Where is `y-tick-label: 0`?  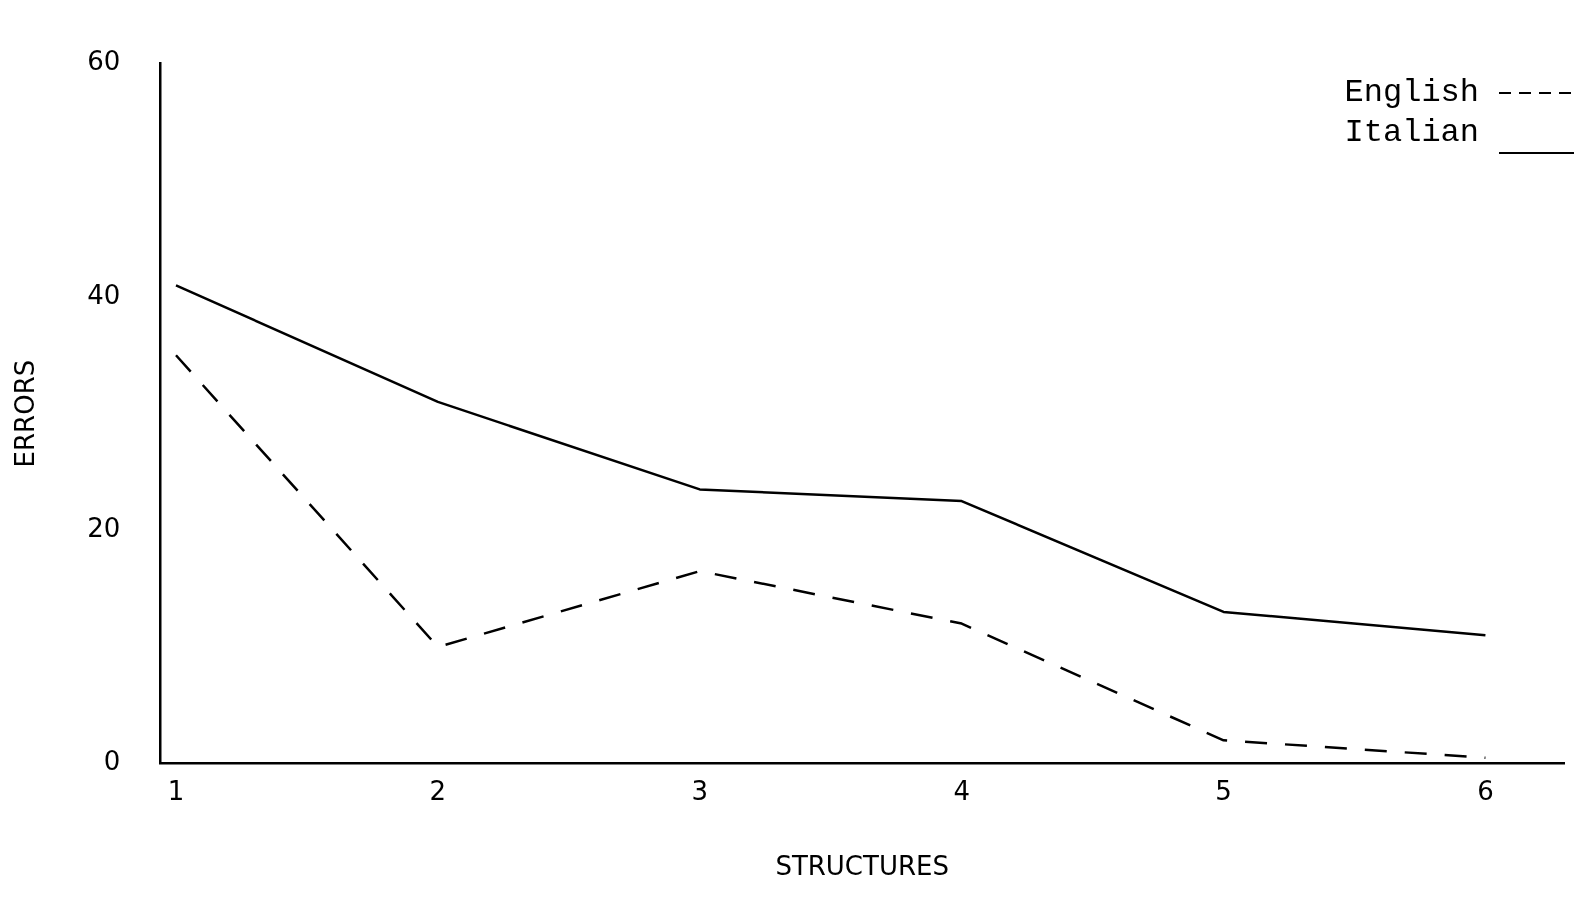
y-tick-label: 0 is located at coordinates (112, 761).